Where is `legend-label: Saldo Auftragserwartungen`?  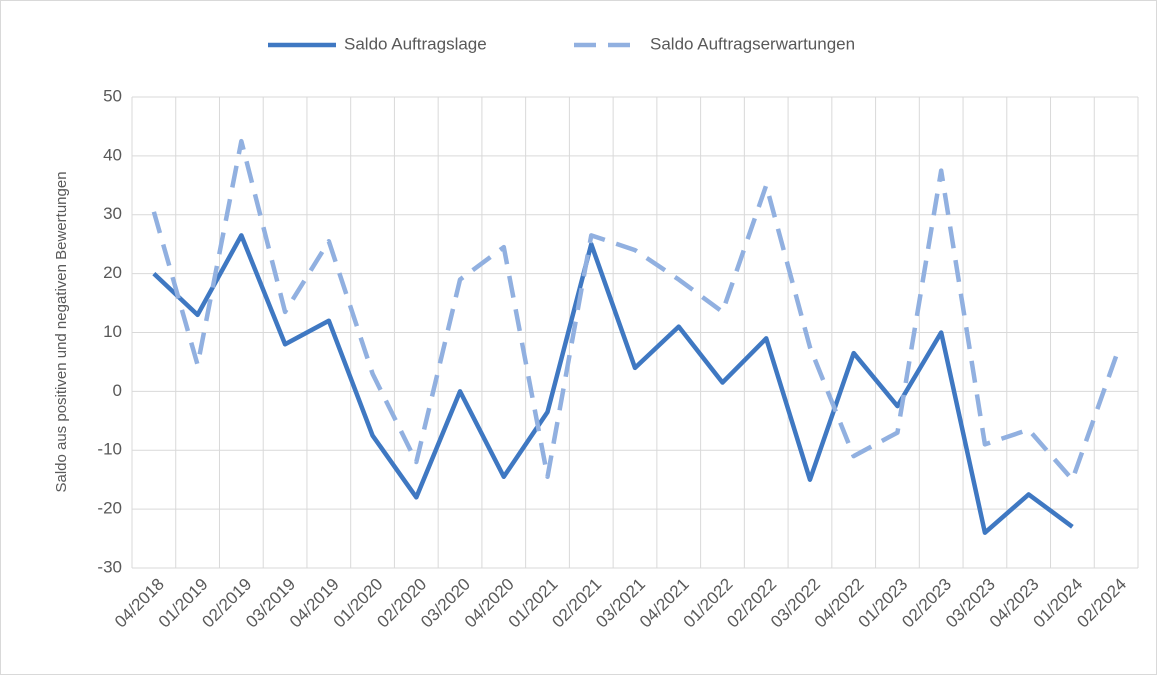
legend-label: Saldo Auftragserwartungen is located at coordinates (752, 43).